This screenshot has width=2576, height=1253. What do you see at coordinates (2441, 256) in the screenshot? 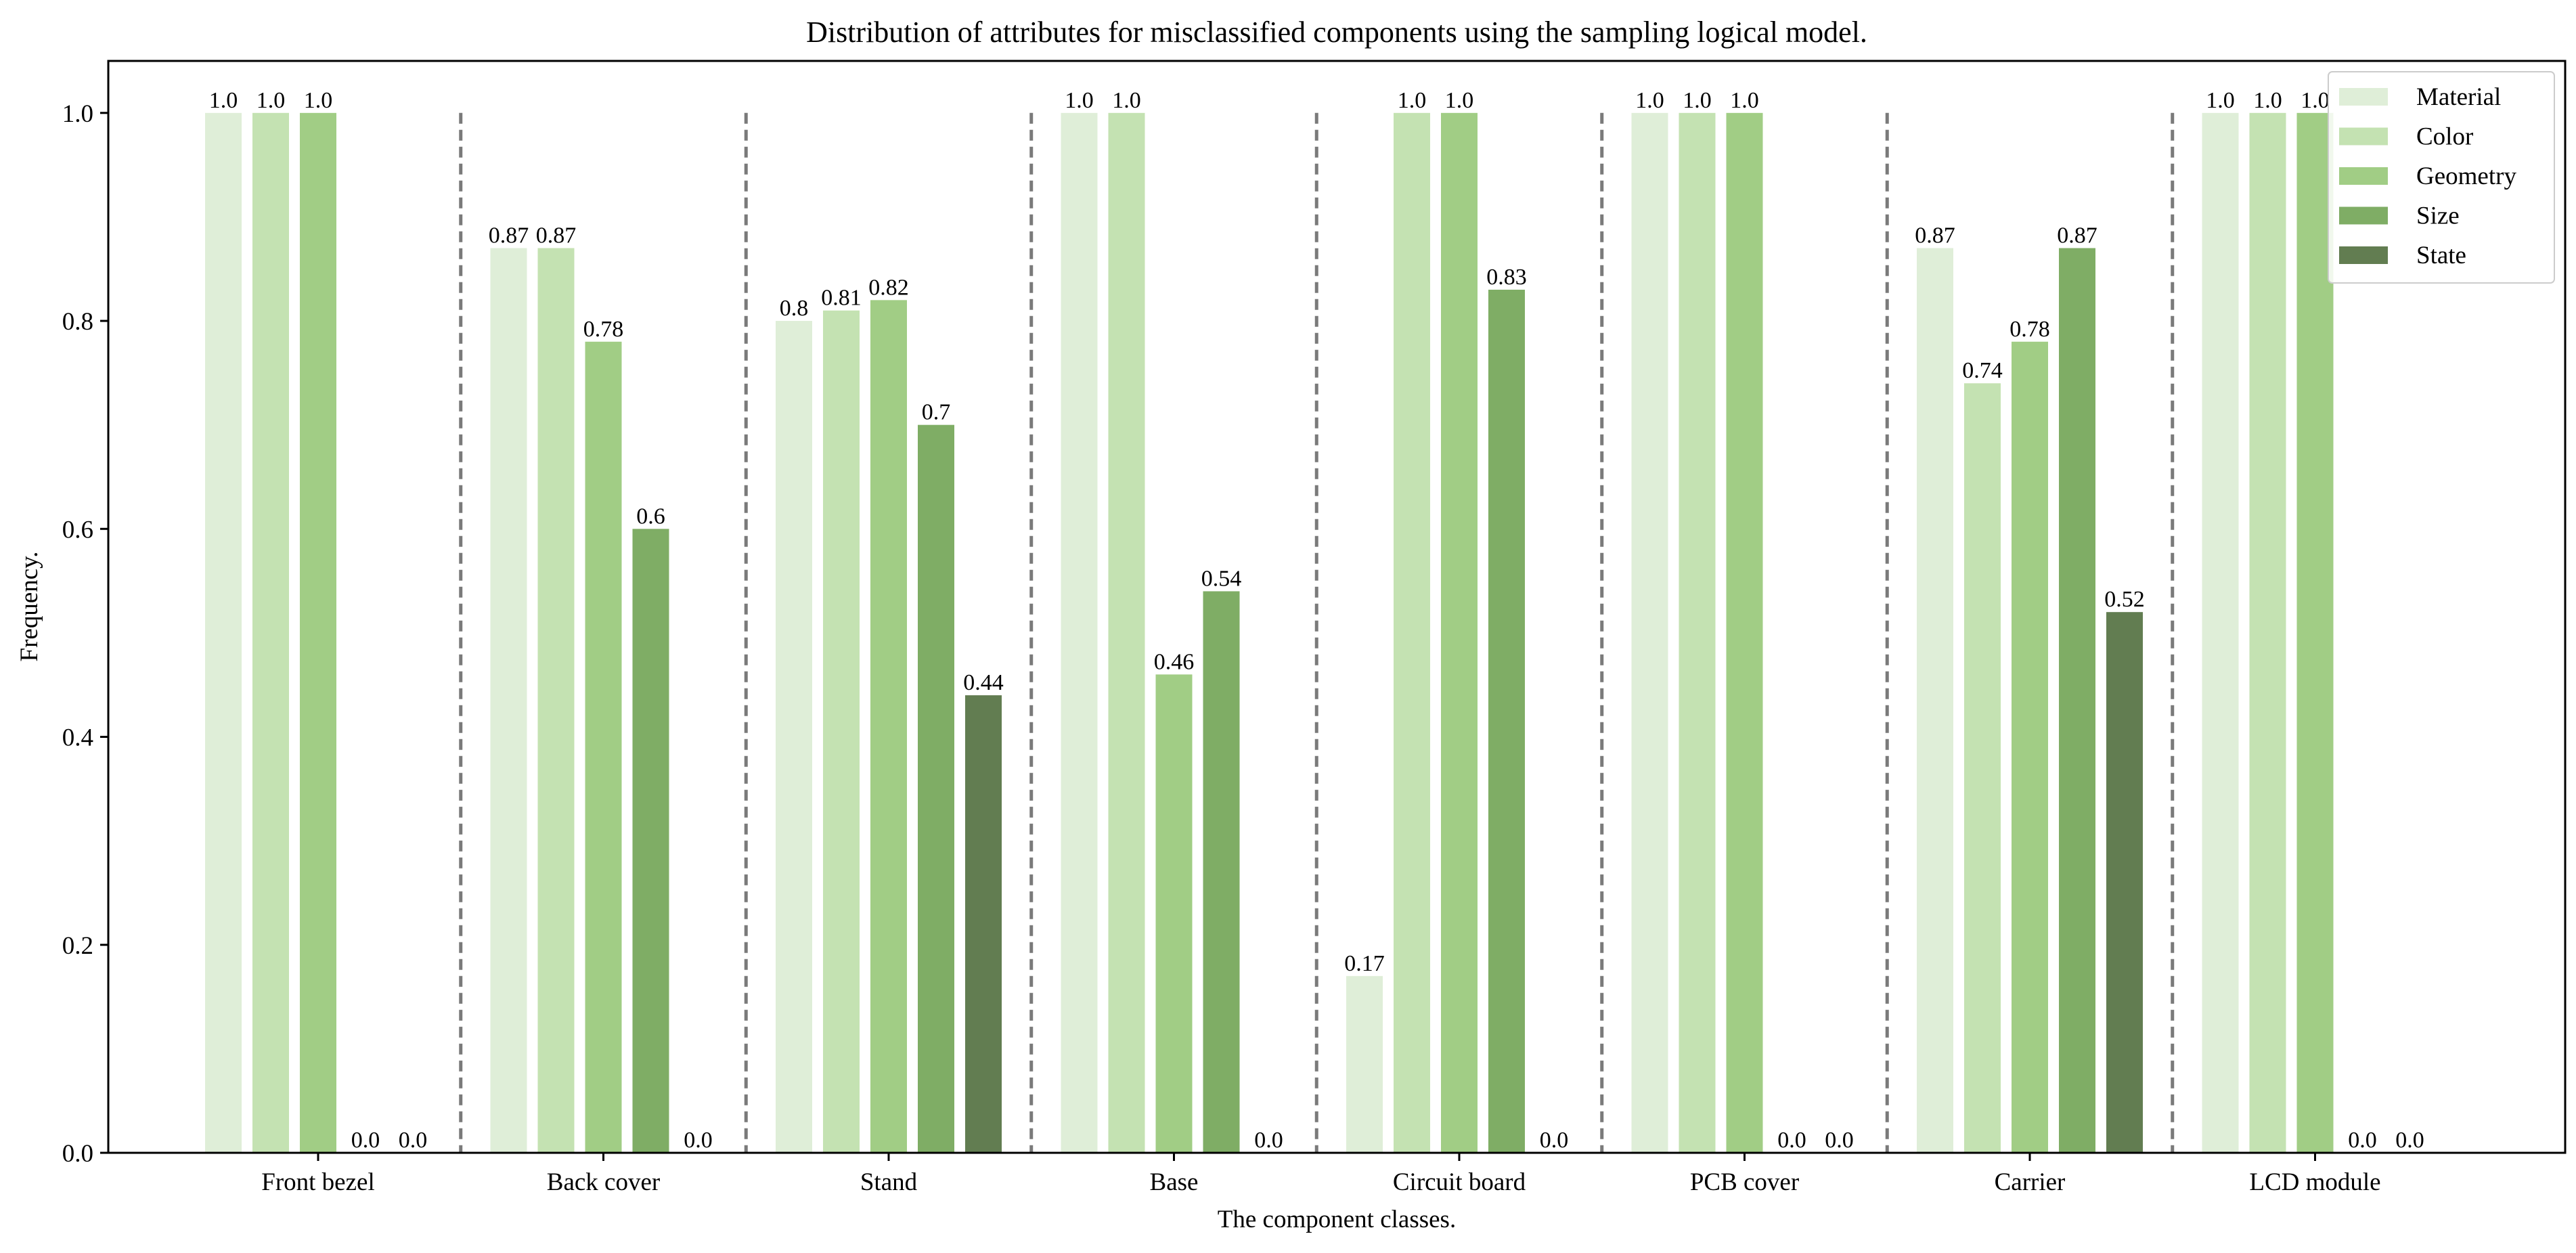
I see `legend-label: State` at bounding box center [2441, 256].